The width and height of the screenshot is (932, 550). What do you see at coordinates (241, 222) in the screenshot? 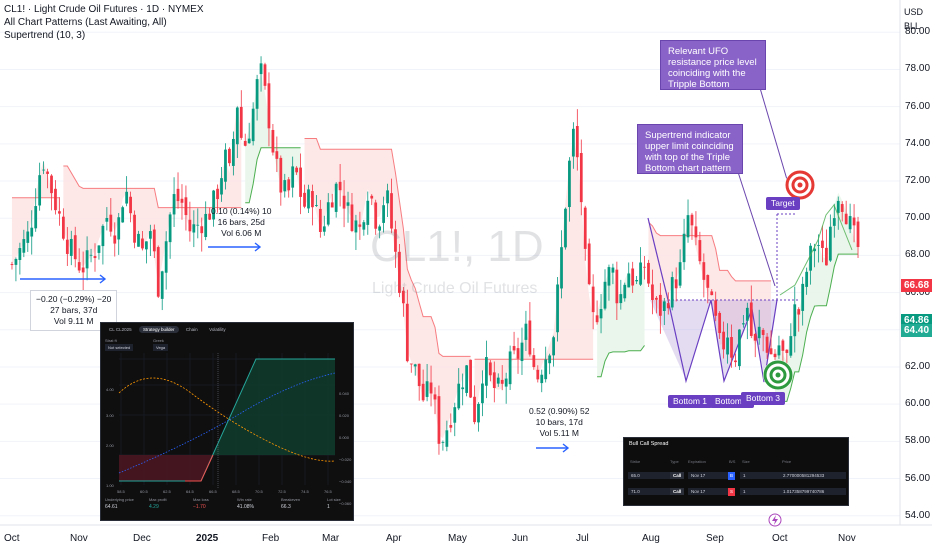
I see `measure-box-2: 0.10 (0.14%) 10 16 bars, 25d Vol 6.06 M` at bounding box center [241, 222].